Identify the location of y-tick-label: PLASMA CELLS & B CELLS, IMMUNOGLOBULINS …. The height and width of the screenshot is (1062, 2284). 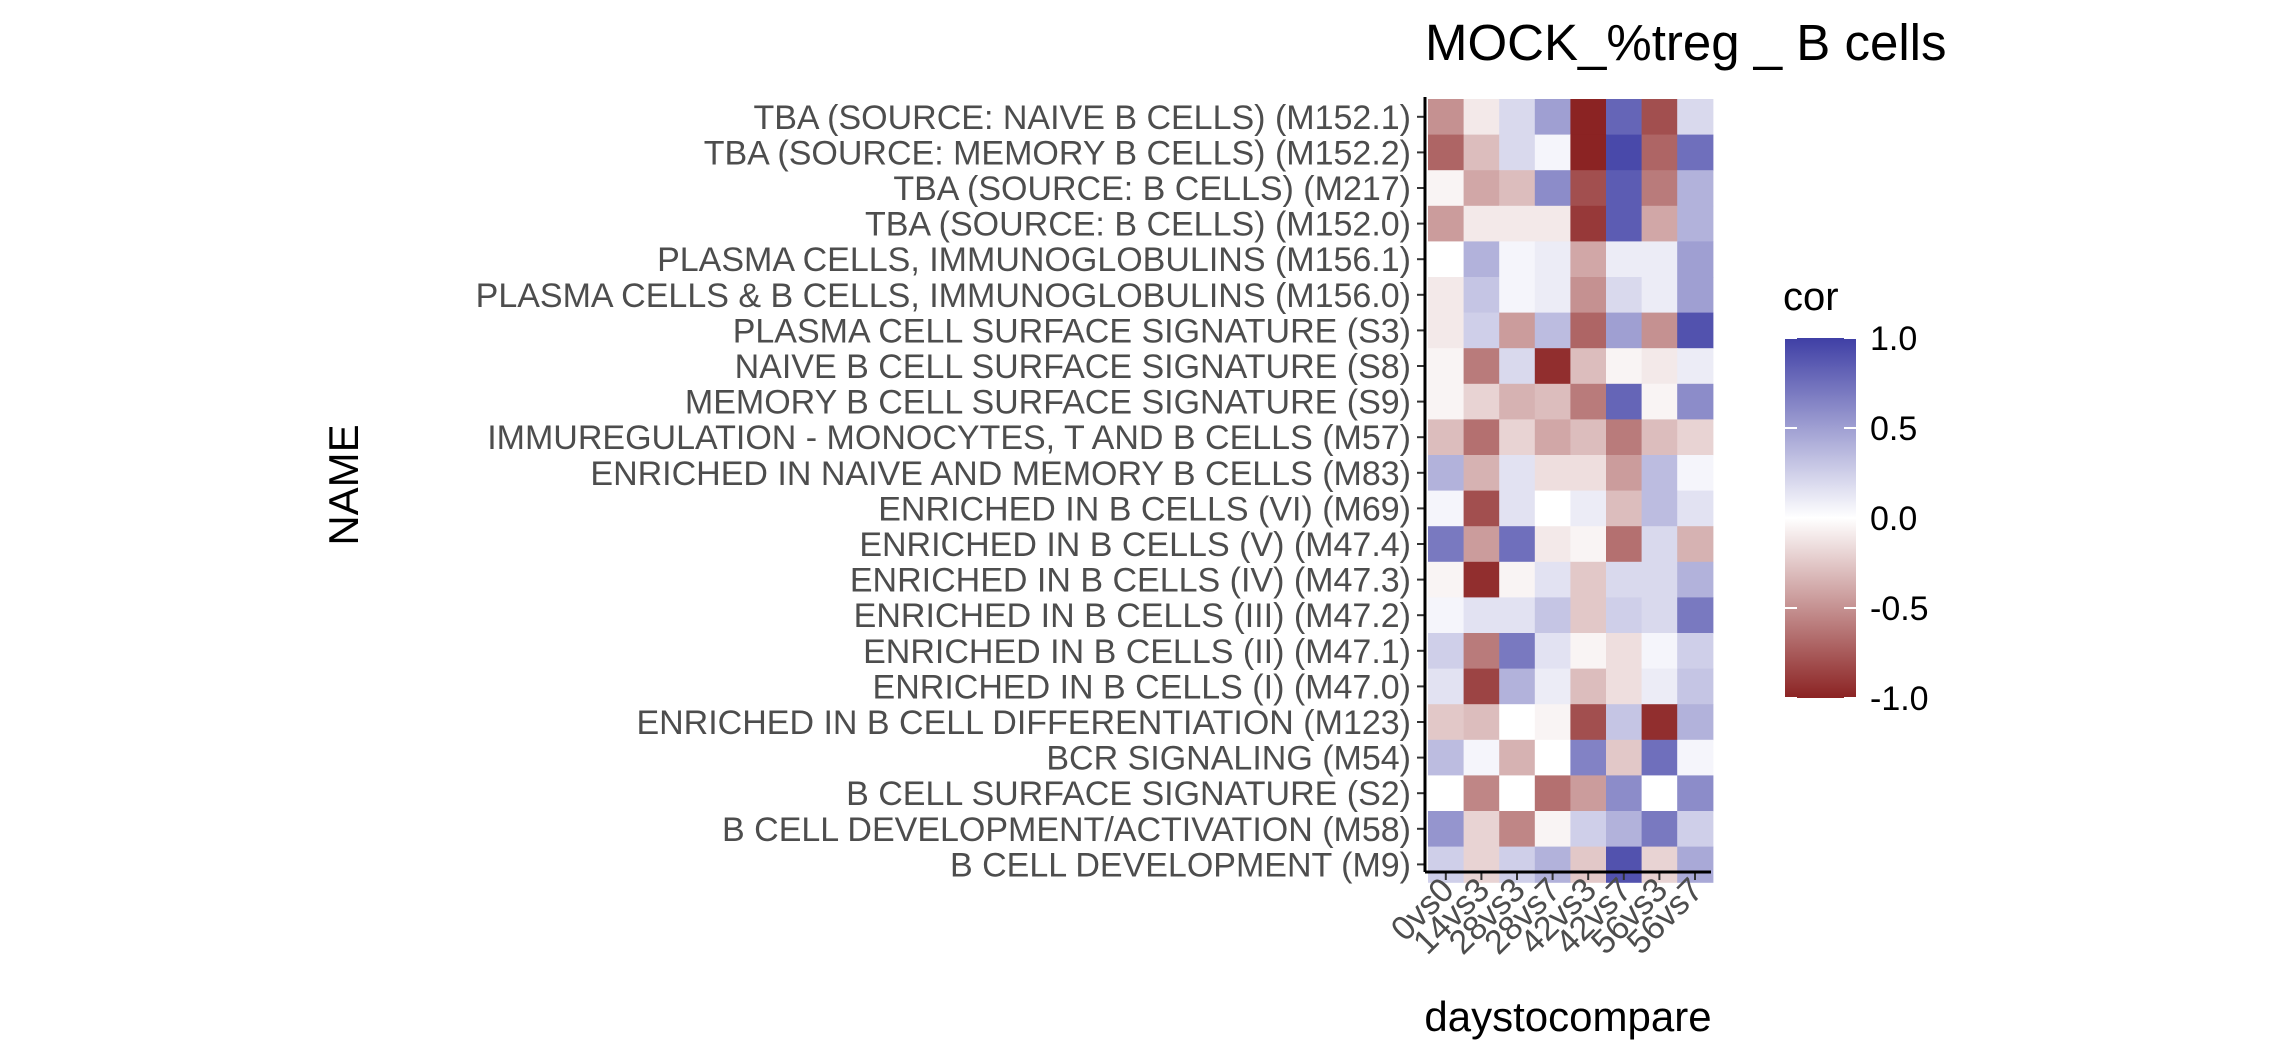
(943, 296).